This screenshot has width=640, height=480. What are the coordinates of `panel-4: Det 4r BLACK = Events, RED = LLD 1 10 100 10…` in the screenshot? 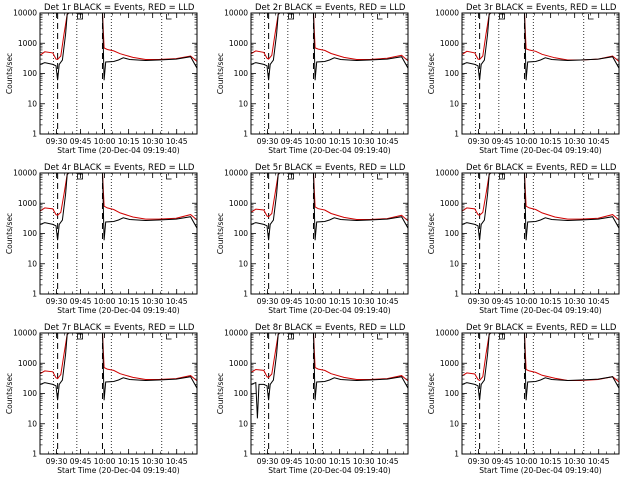 It's located at (101, 239).